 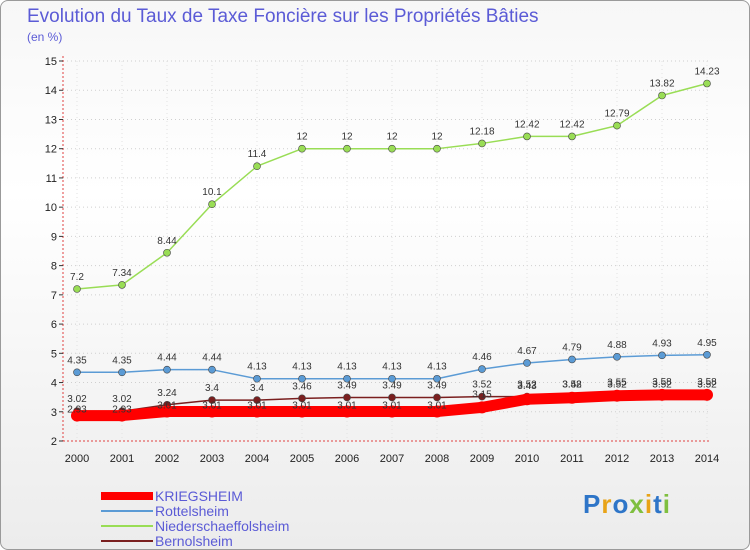 What do you see at coordinates (437, 385) in the screenshot?
I see `data-label-bernolsheim-2008: 3.49` at bounding box center [437, 385].